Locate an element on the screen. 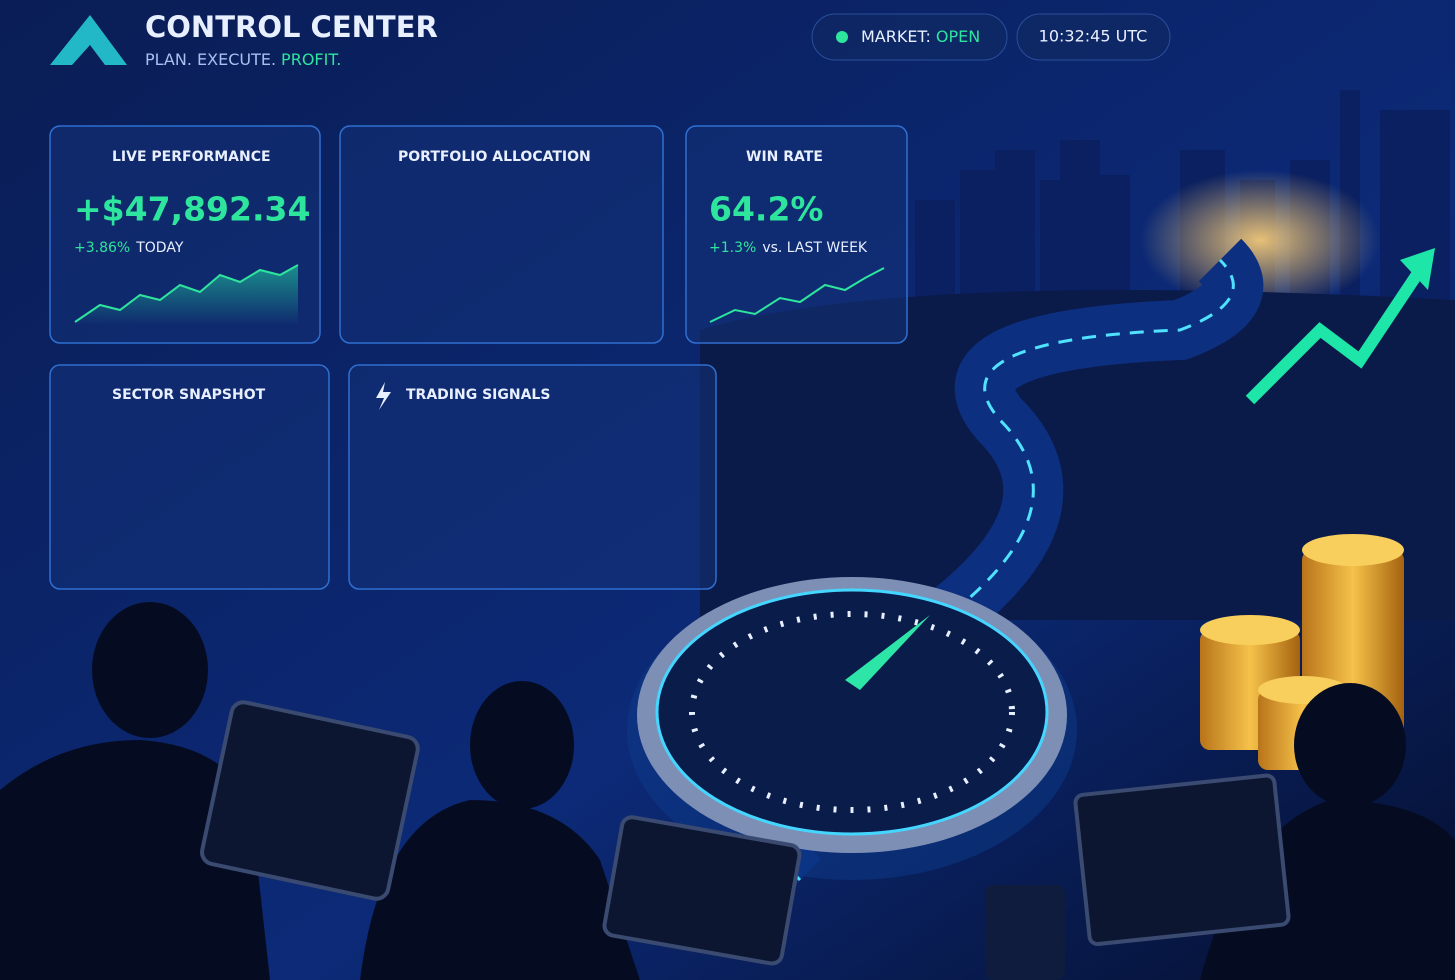 The width and height of the screenshot is (1455, 980). card-title: WIN RATE is located at coordinates (784, 157).